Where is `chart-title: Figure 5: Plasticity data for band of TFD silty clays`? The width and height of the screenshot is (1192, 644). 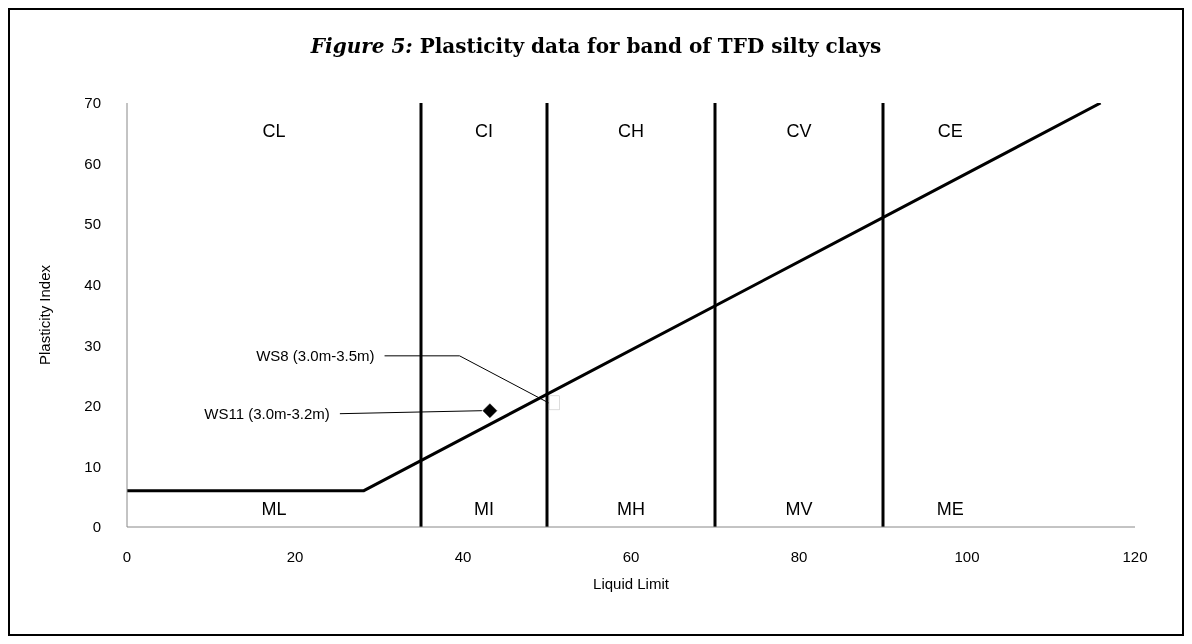
chart-title: Figure 5: Plasticity data for band of TFD silty clays is located at coordinates (596, 46).